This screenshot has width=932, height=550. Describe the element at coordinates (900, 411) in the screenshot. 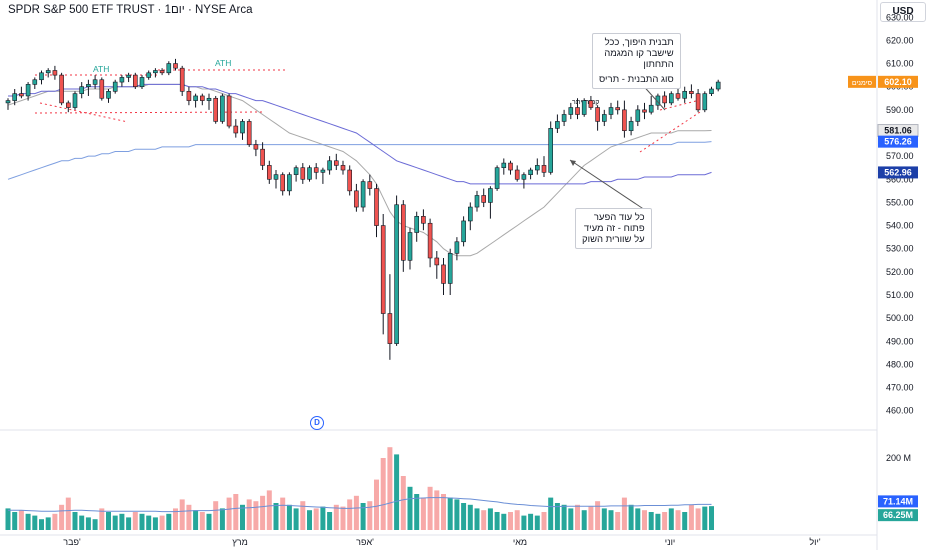

I see `y-tick-label: 460.00` at that location.